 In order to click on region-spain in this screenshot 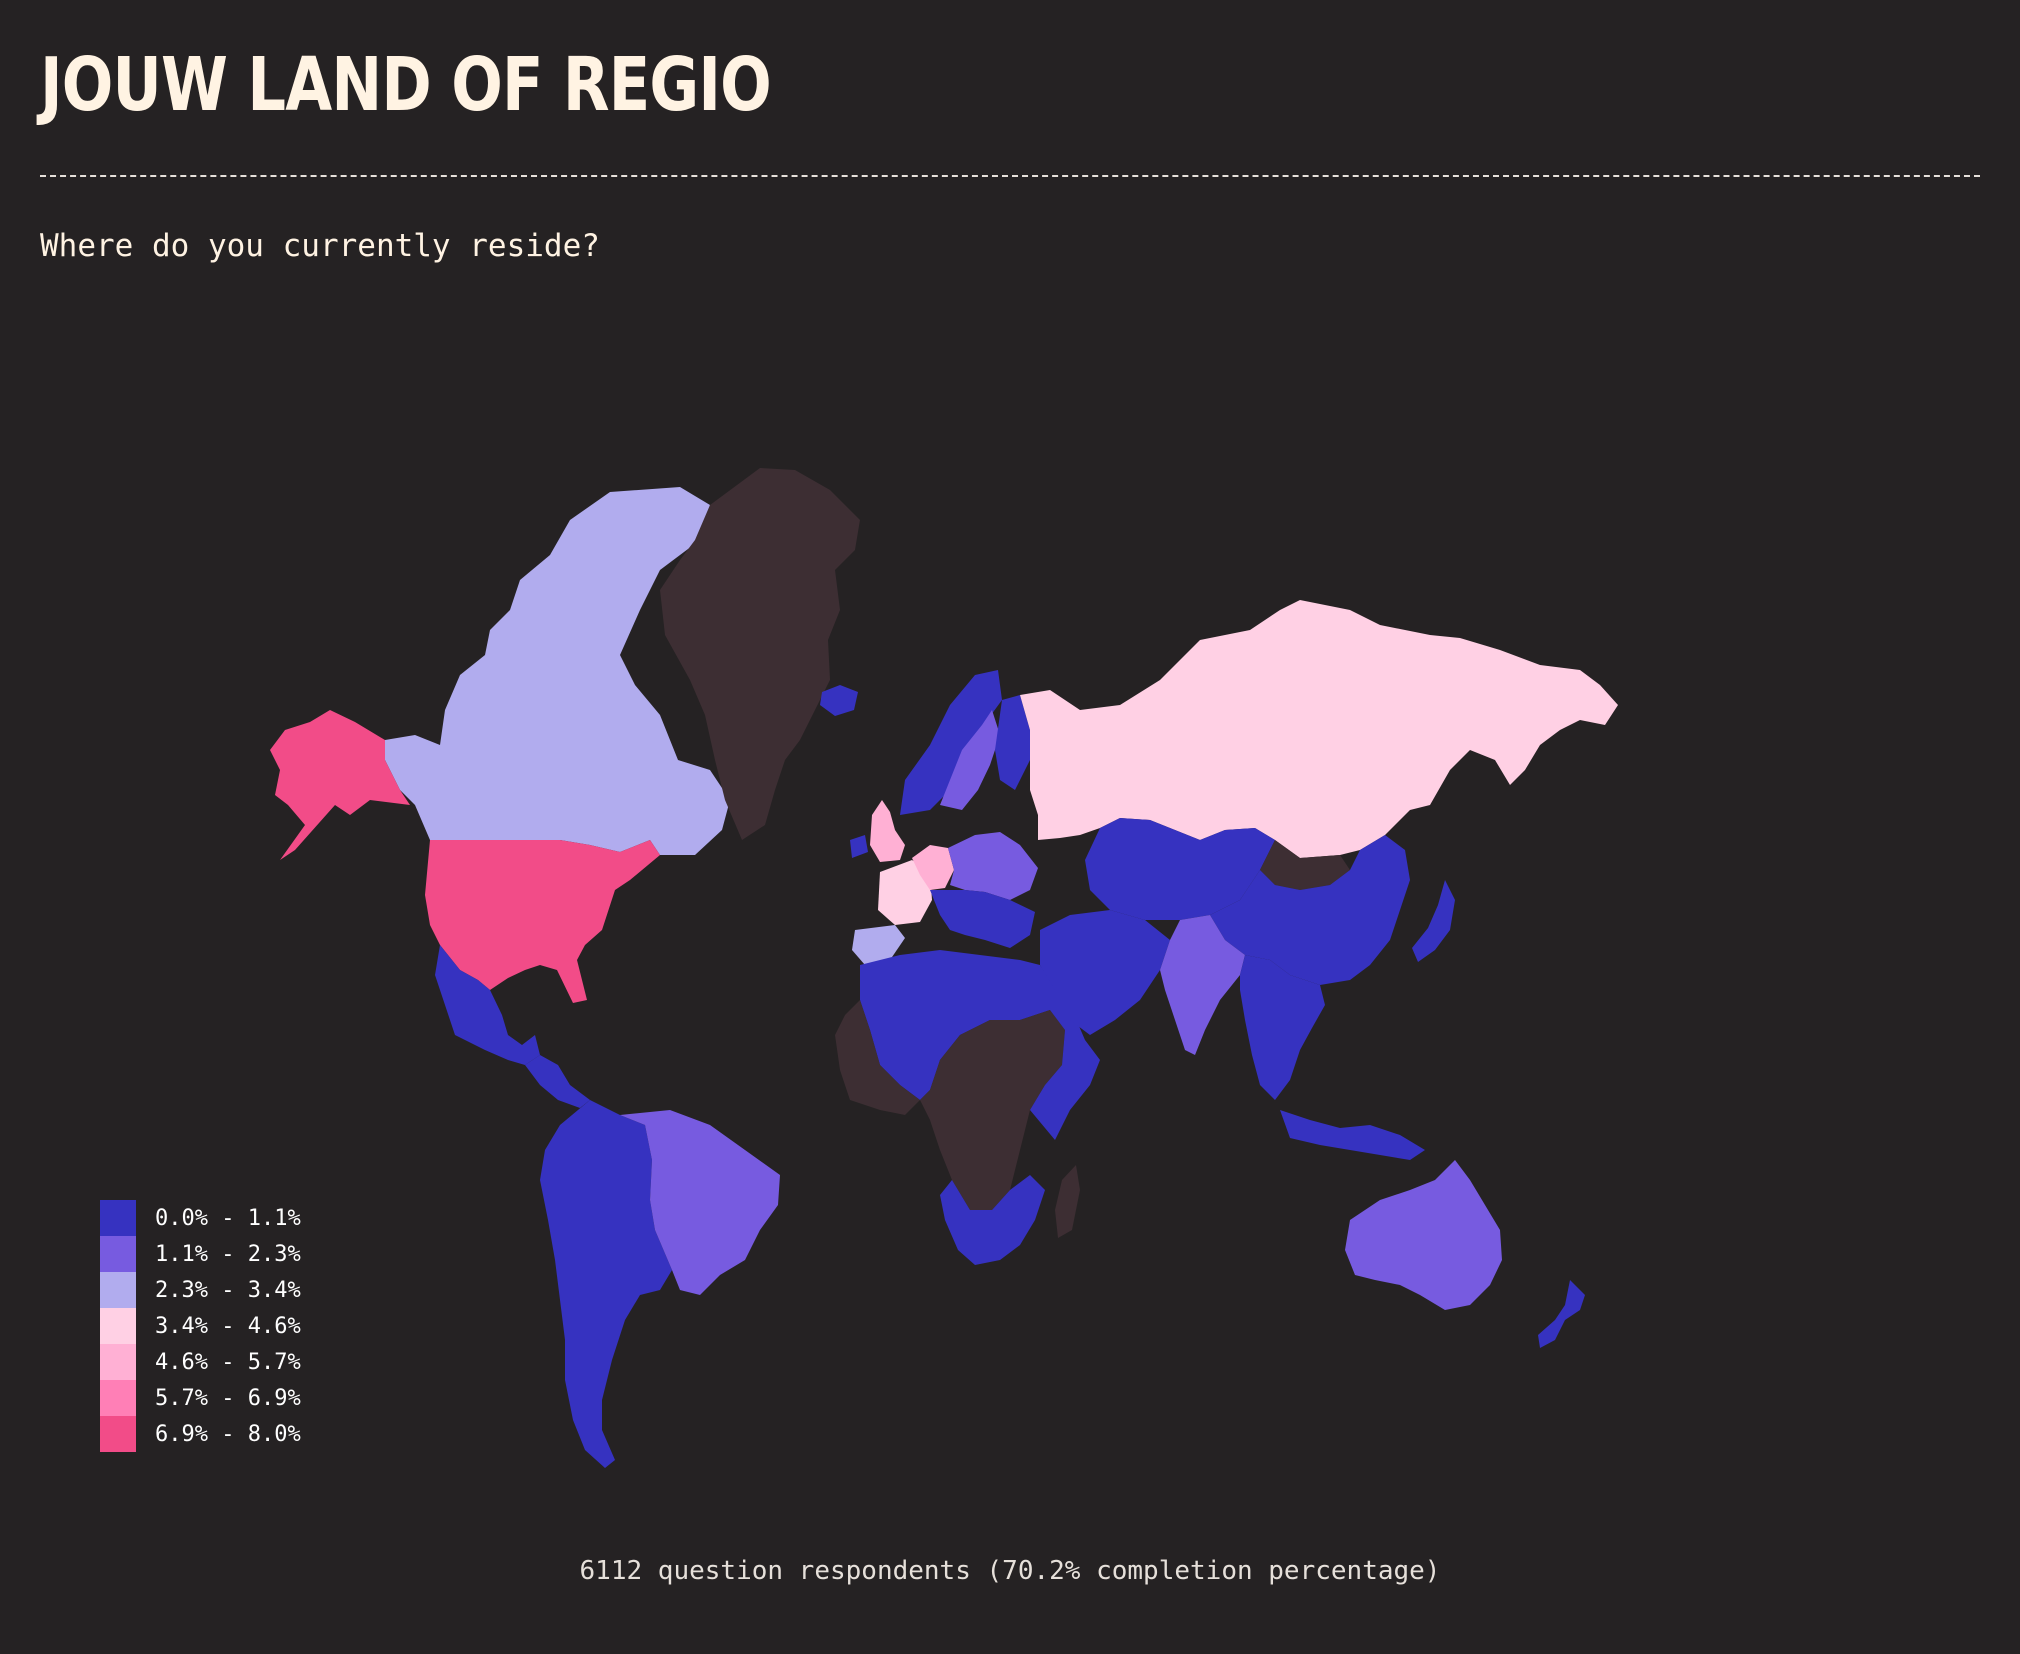, I will do `click(878, 945)`.